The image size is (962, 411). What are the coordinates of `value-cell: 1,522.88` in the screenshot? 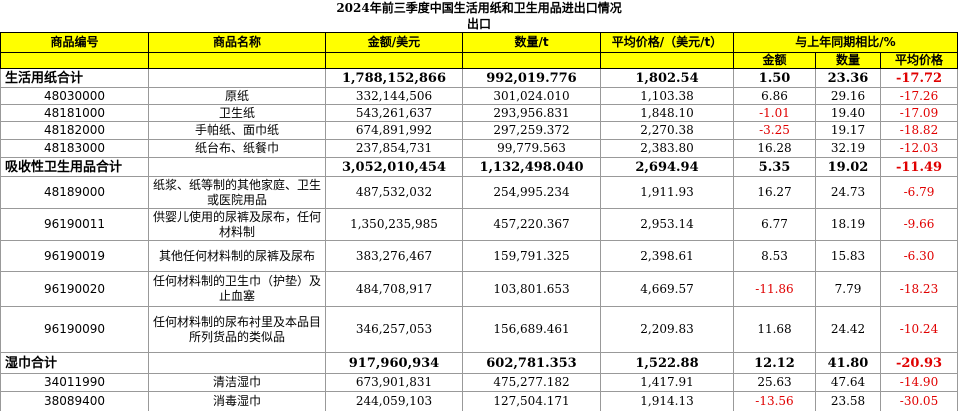 It's located at (667, 363).